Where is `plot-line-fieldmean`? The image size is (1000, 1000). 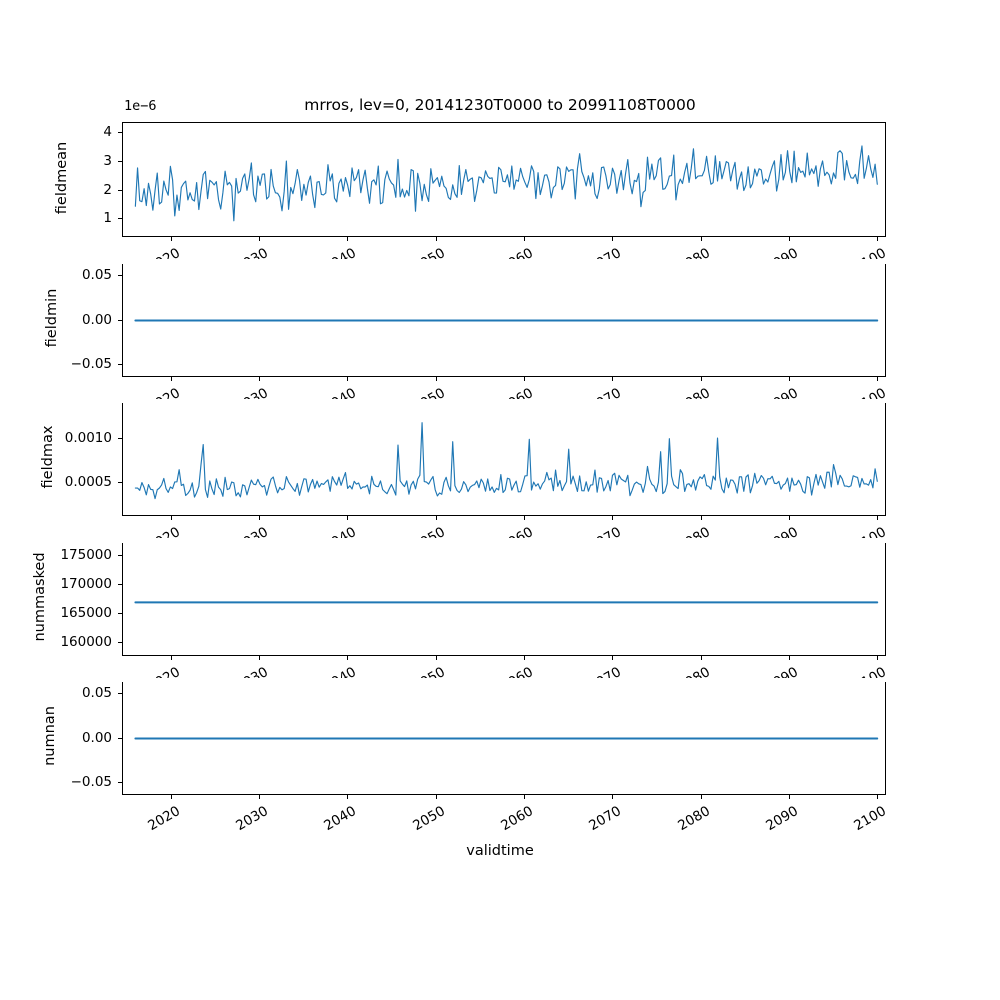
plot-line-fieldmean is located at coordinates (506, 183).